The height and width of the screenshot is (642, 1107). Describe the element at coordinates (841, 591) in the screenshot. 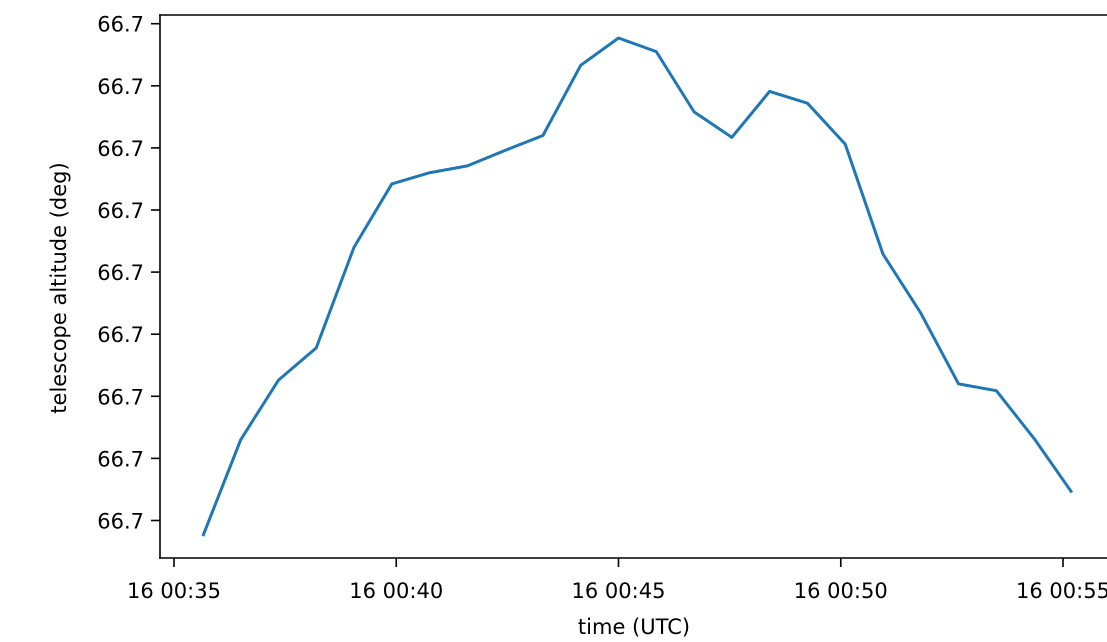

I see `x-tick-label: 16 00:50` at that location.